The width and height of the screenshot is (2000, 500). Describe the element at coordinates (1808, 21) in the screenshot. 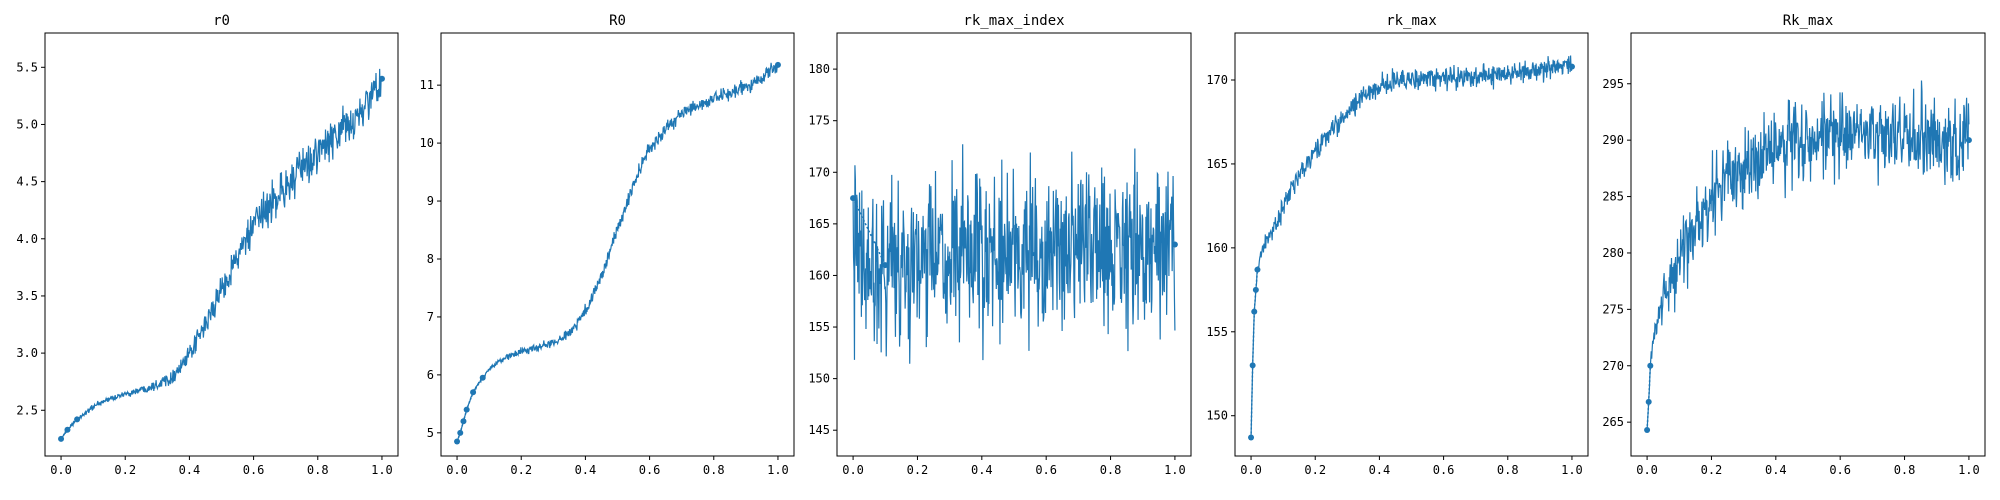

I see `chart-title: Rk_max` at that location.